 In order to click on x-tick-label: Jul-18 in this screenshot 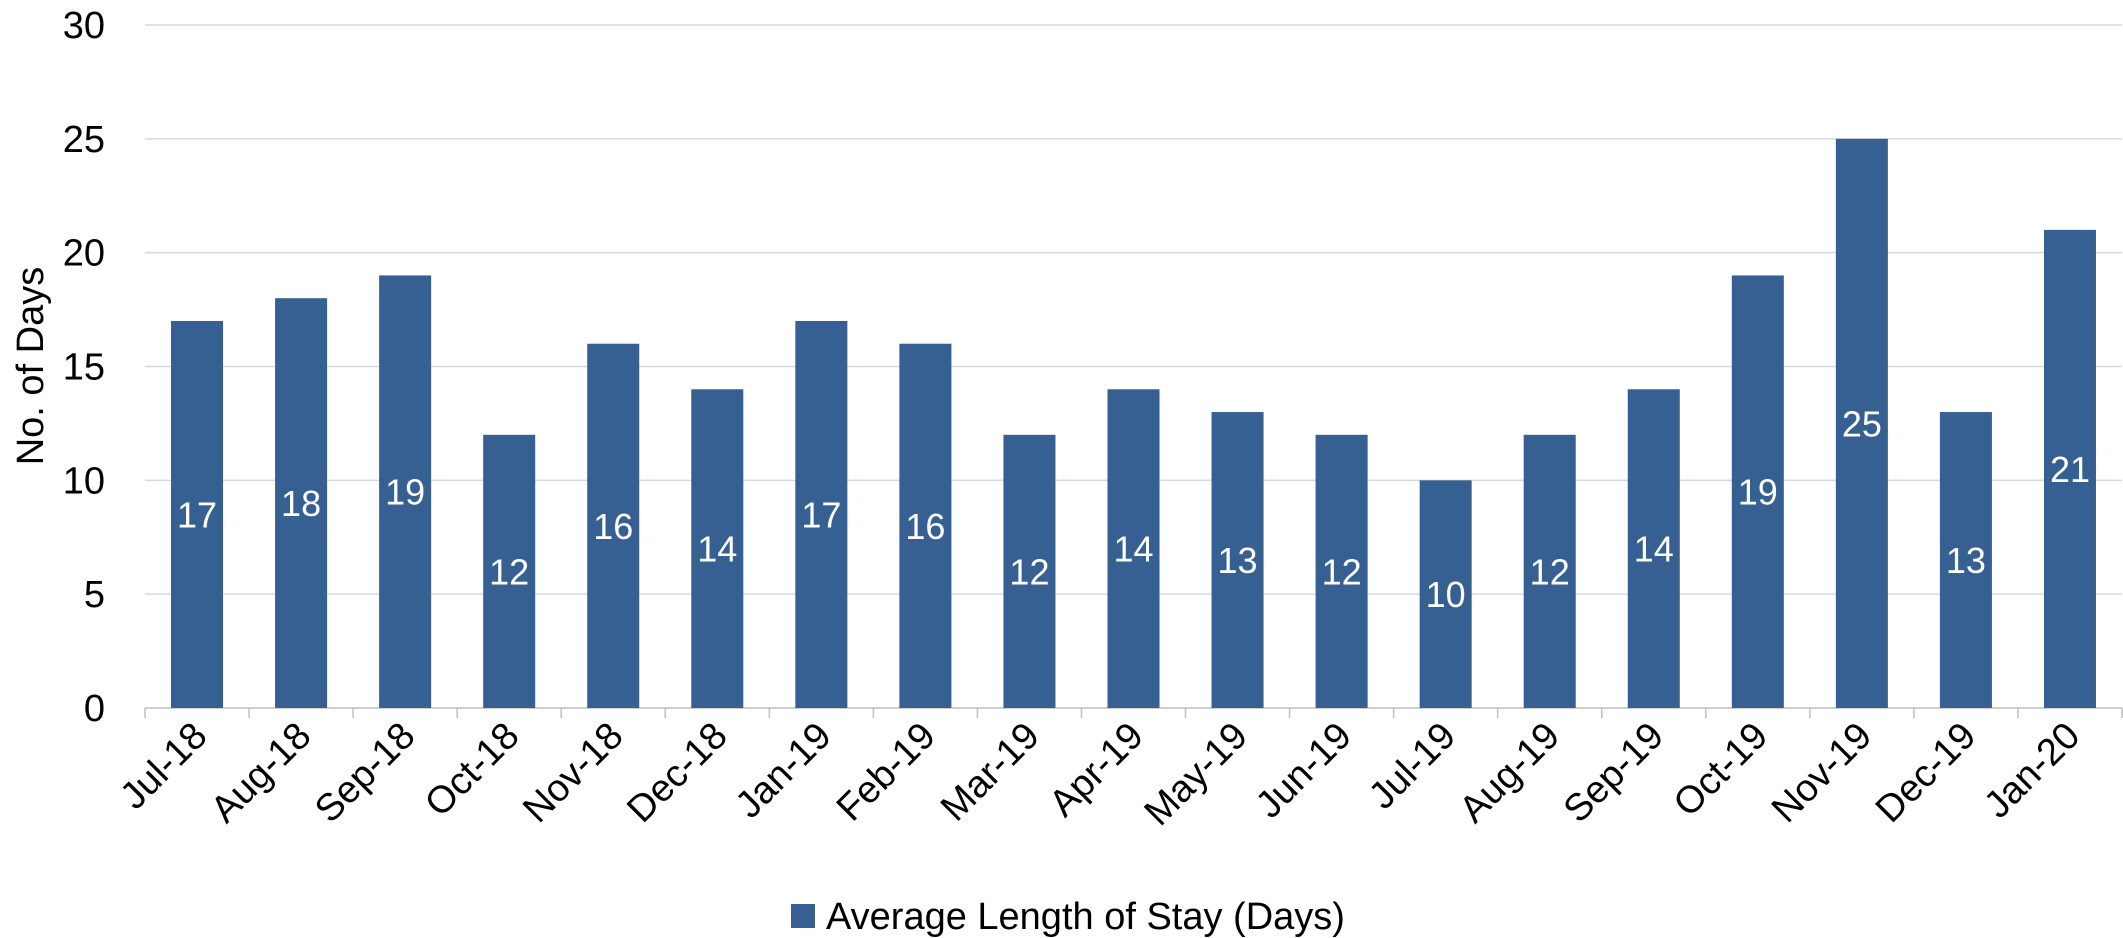, I will do `click(164, 766)`.